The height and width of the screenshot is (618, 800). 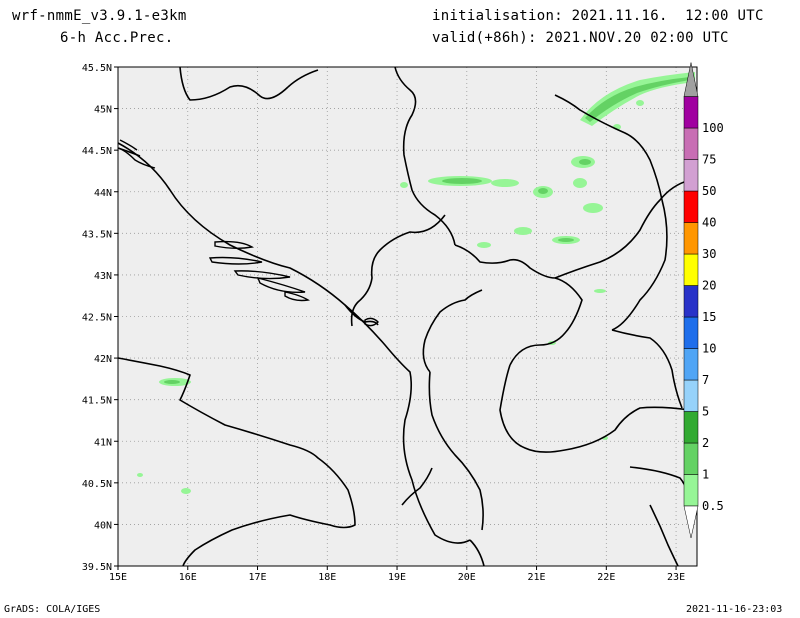 I want to click on lat-tick-label: 39.5N, so click(x=97, y=567).